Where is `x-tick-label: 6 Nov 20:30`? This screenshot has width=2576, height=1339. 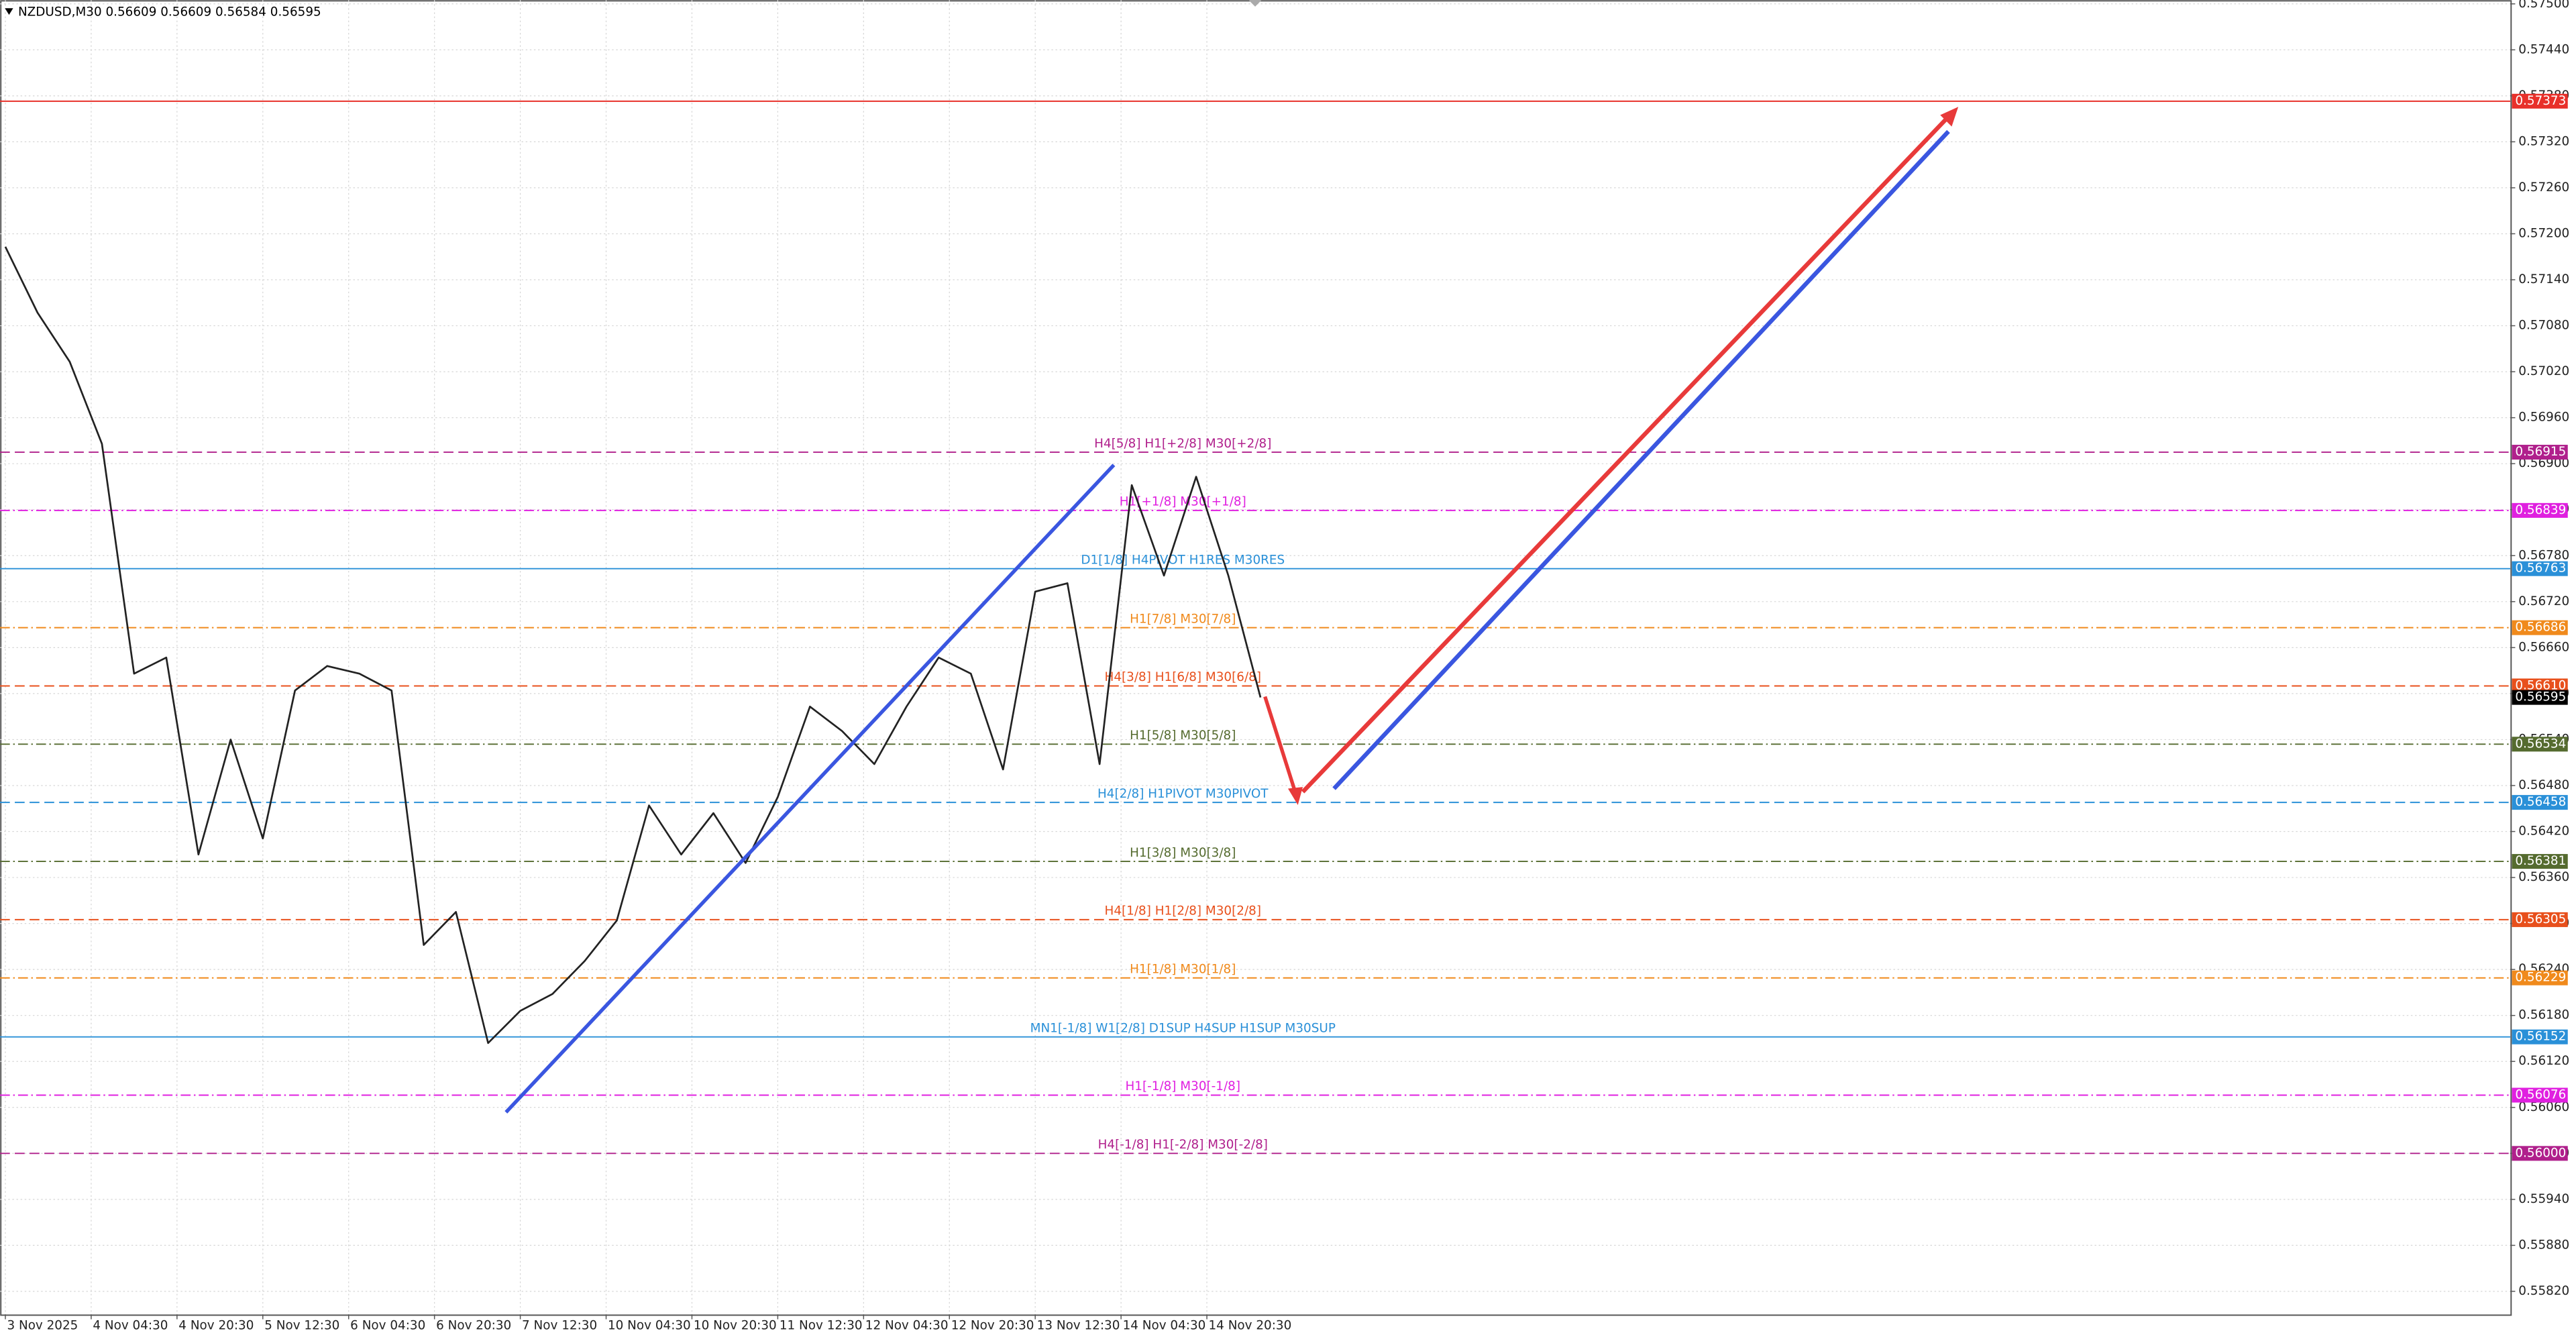
x-tick-label: 6 Nov 20:30 is located at coordinates (473, 1325).